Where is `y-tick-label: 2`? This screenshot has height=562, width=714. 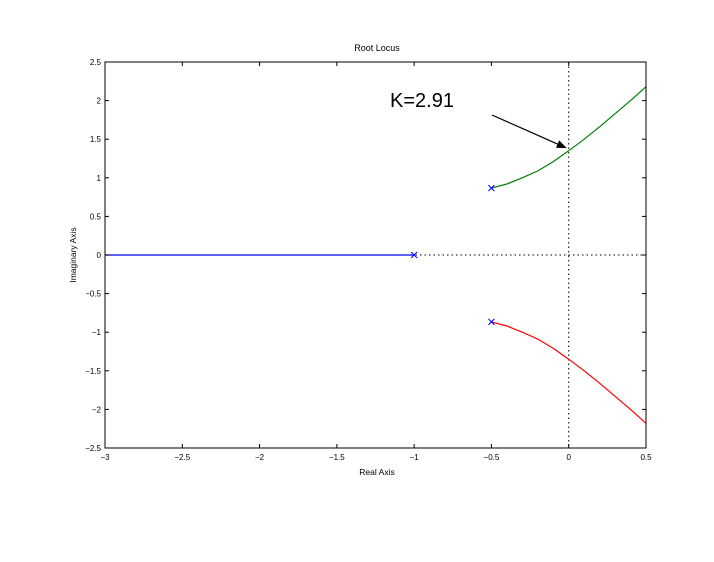 y-tick-label: 2 is located at coordinates (99, 101).